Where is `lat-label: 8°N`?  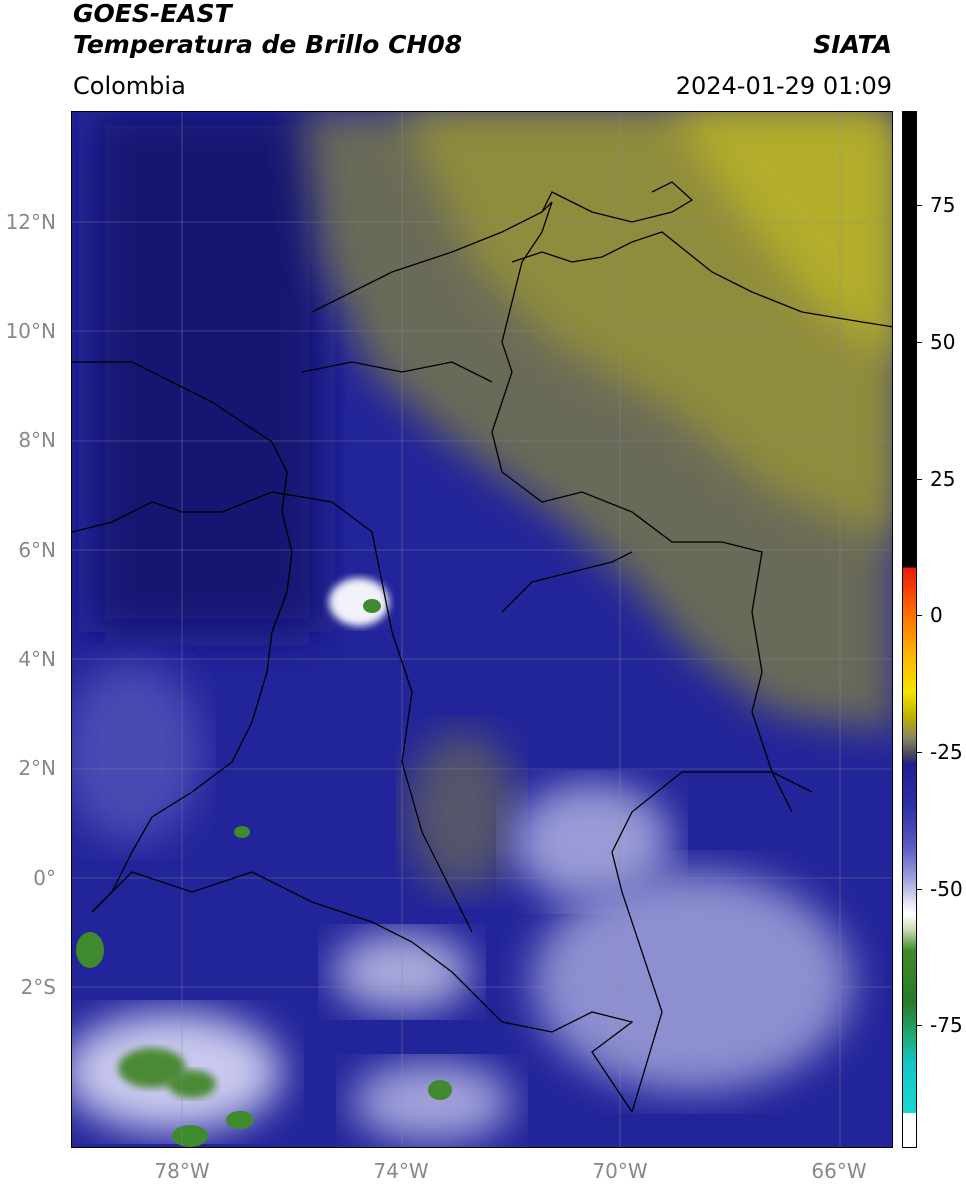
lat-label: 8°N is located at coordinates (37, 440).